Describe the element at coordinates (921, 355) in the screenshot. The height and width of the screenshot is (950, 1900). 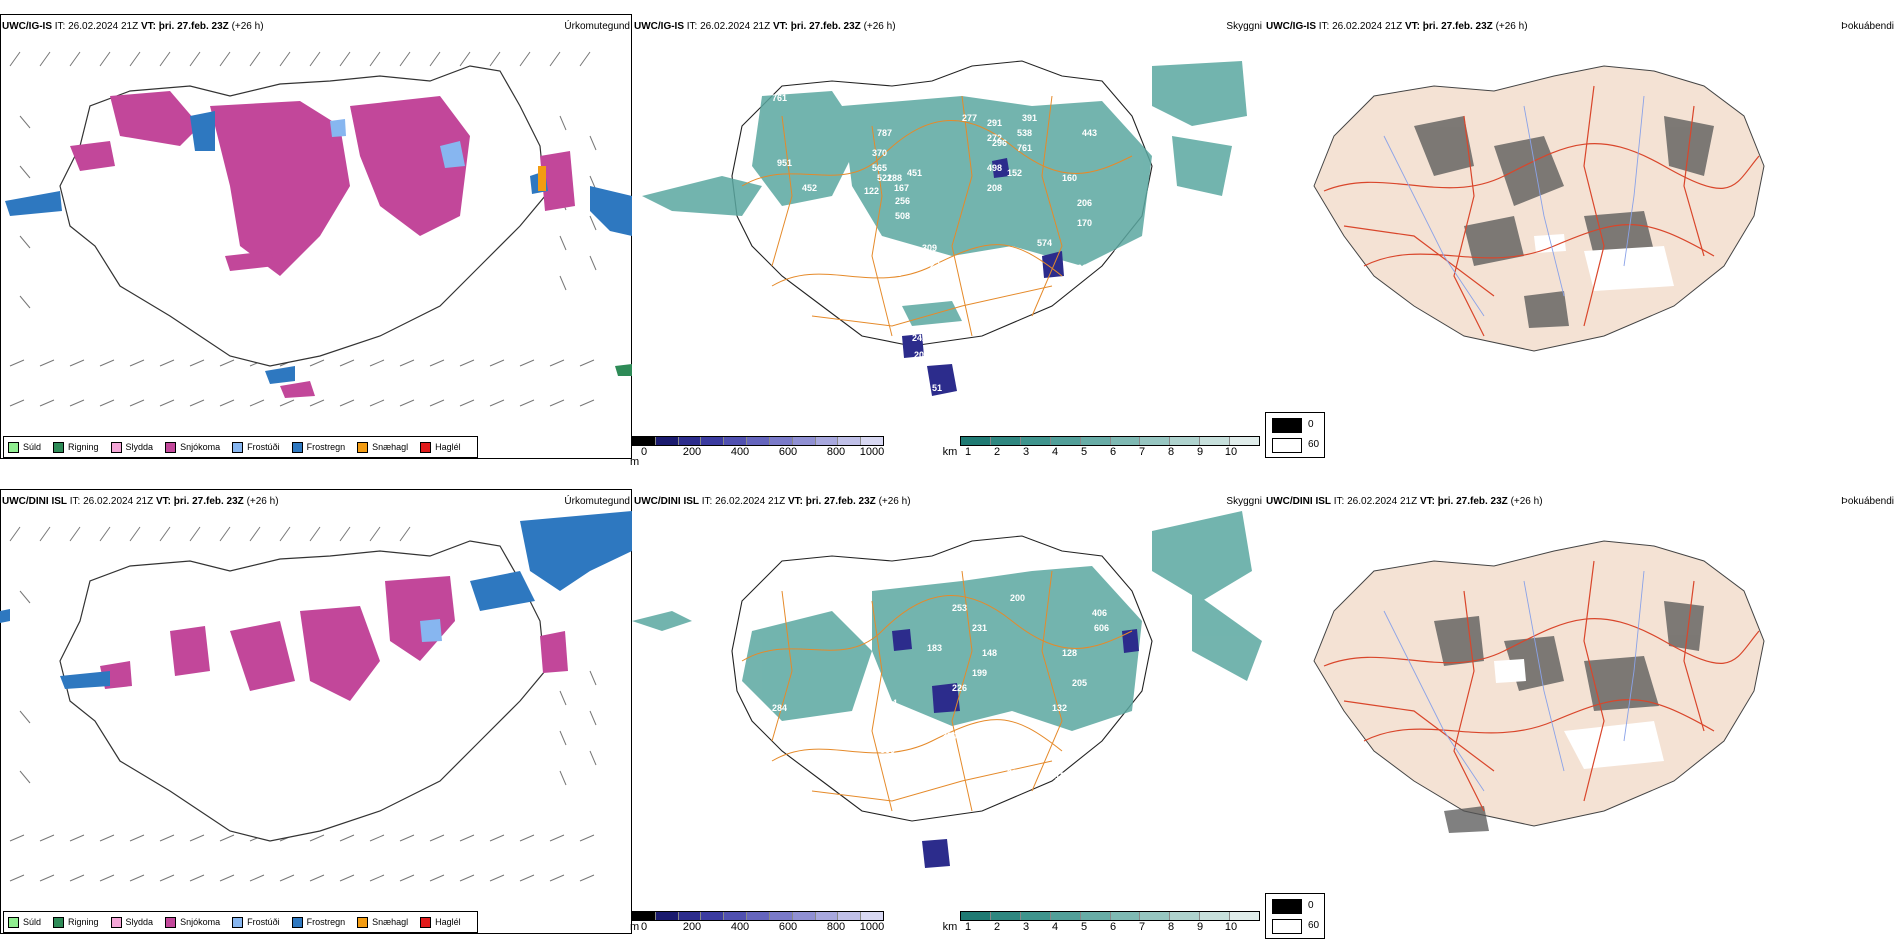
I see `elevation-label: 203` at that location.